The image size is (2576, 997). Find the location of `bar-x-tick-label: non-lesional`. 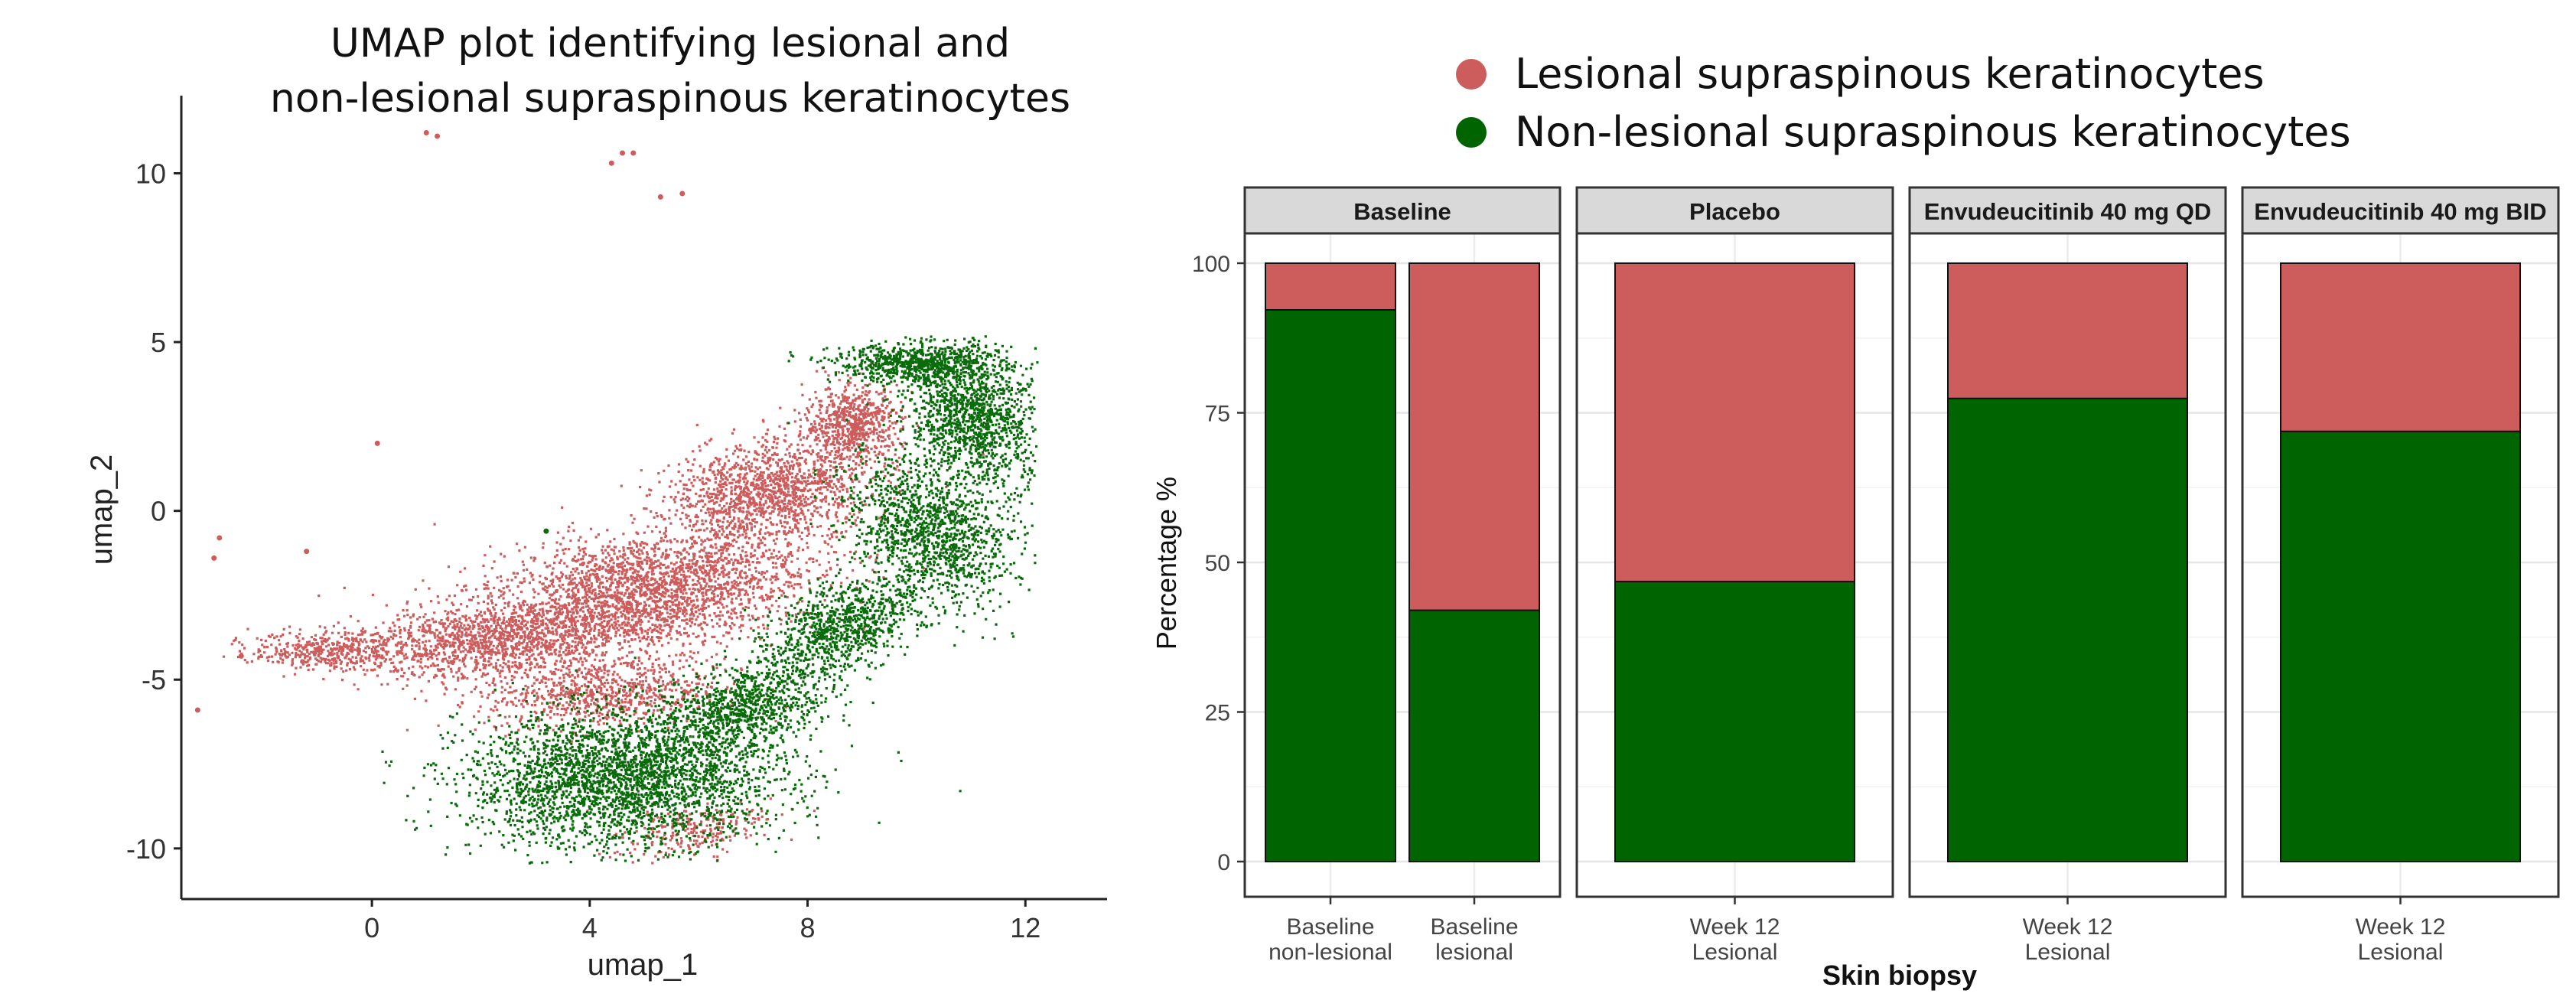

bar-x-tick-label: non-lesional is located at coordinates (1330, 952).